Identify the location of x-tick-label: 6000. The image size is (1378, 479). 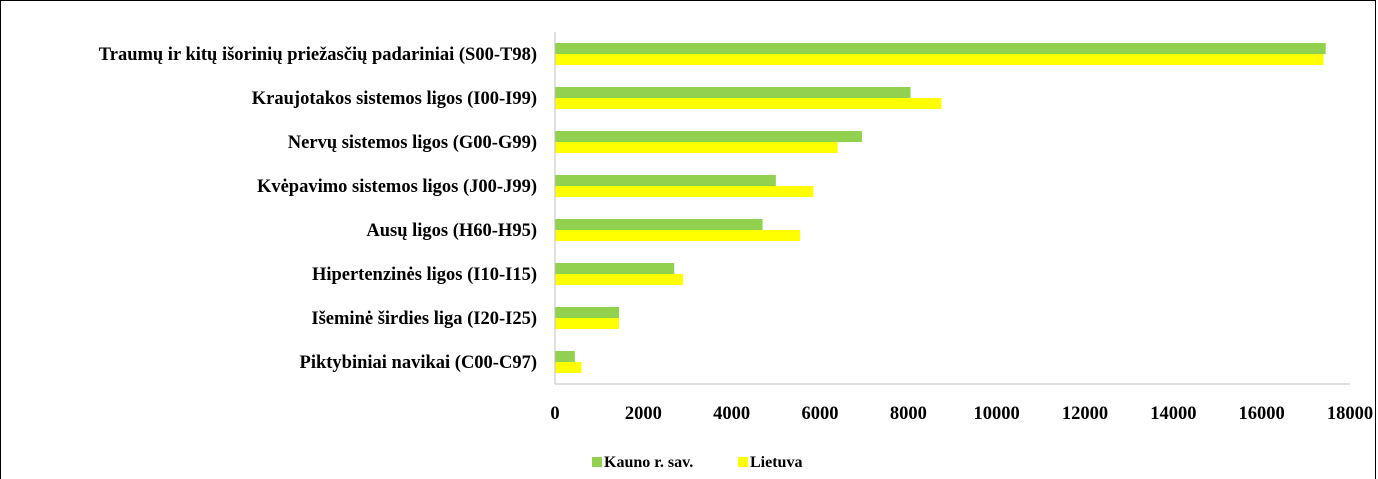
(820, 414).